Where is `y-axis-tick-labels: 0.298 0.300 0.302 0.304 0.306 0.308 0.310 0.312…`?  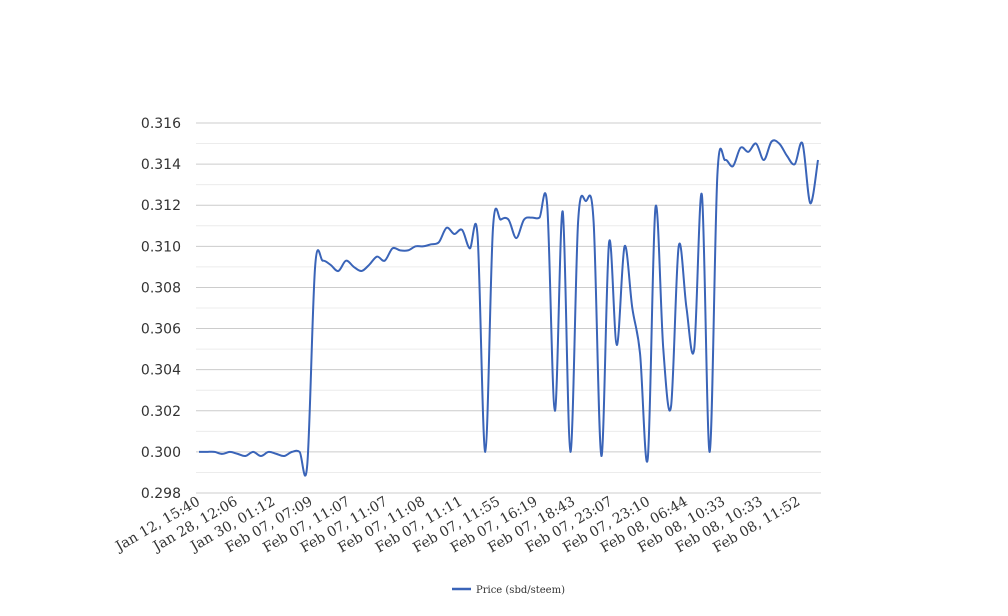 y-axis-tick-labels: 0.298 0.300 0.302 0.304 0.306 0.308 0.310 0.312… is located at coordinates (161, 309).